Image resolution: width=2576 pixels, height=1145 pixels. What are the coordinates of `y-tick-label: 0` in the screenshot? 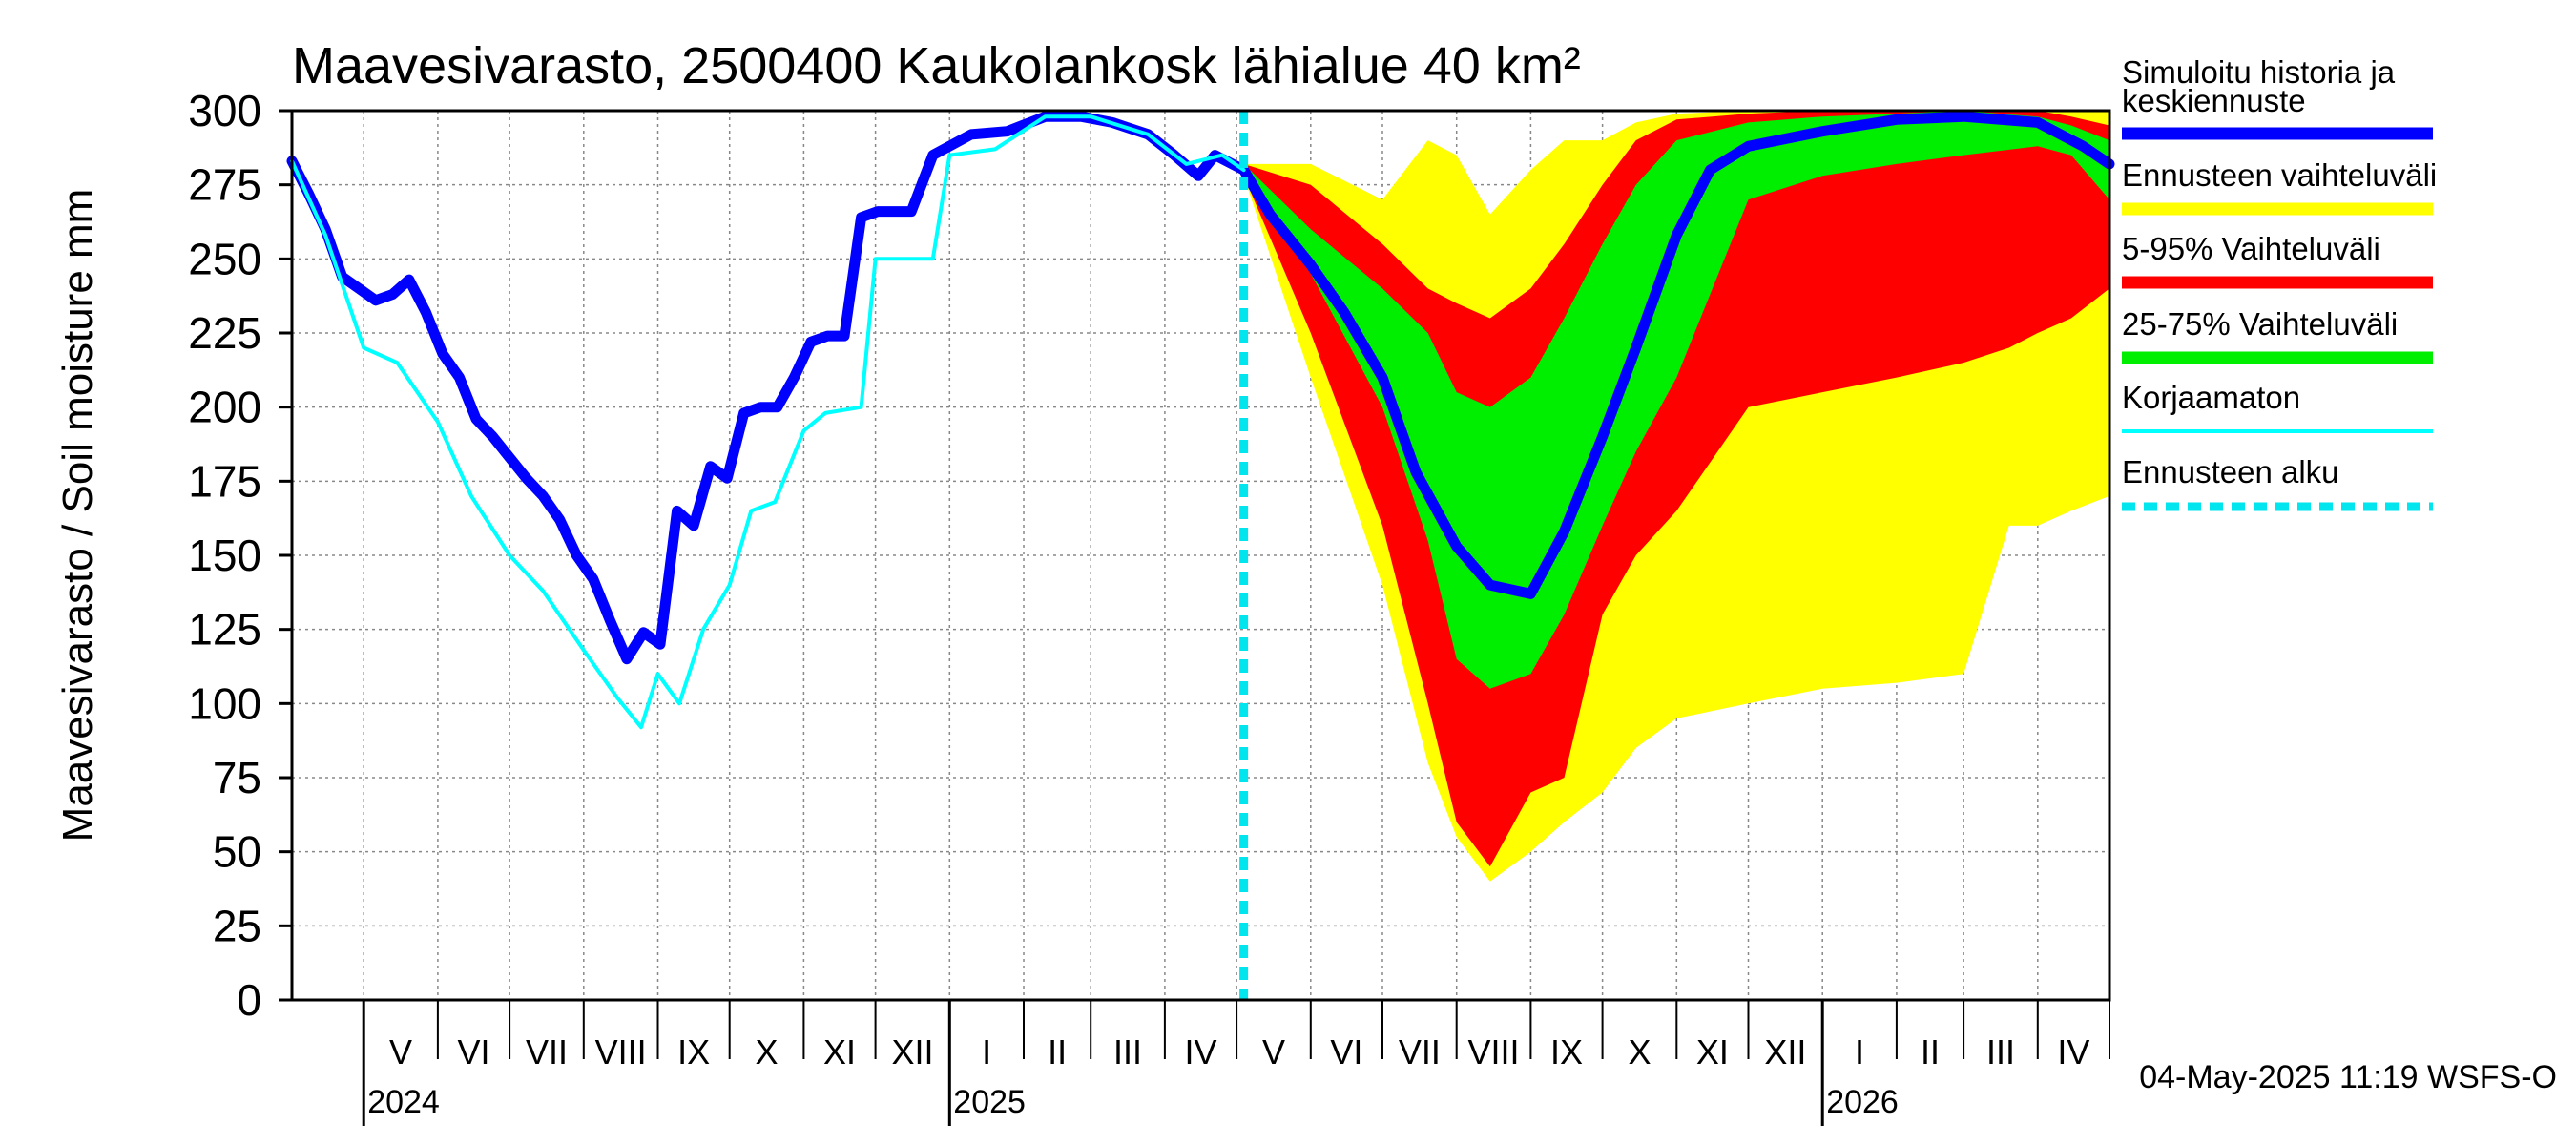 It's located at (249, 1000).